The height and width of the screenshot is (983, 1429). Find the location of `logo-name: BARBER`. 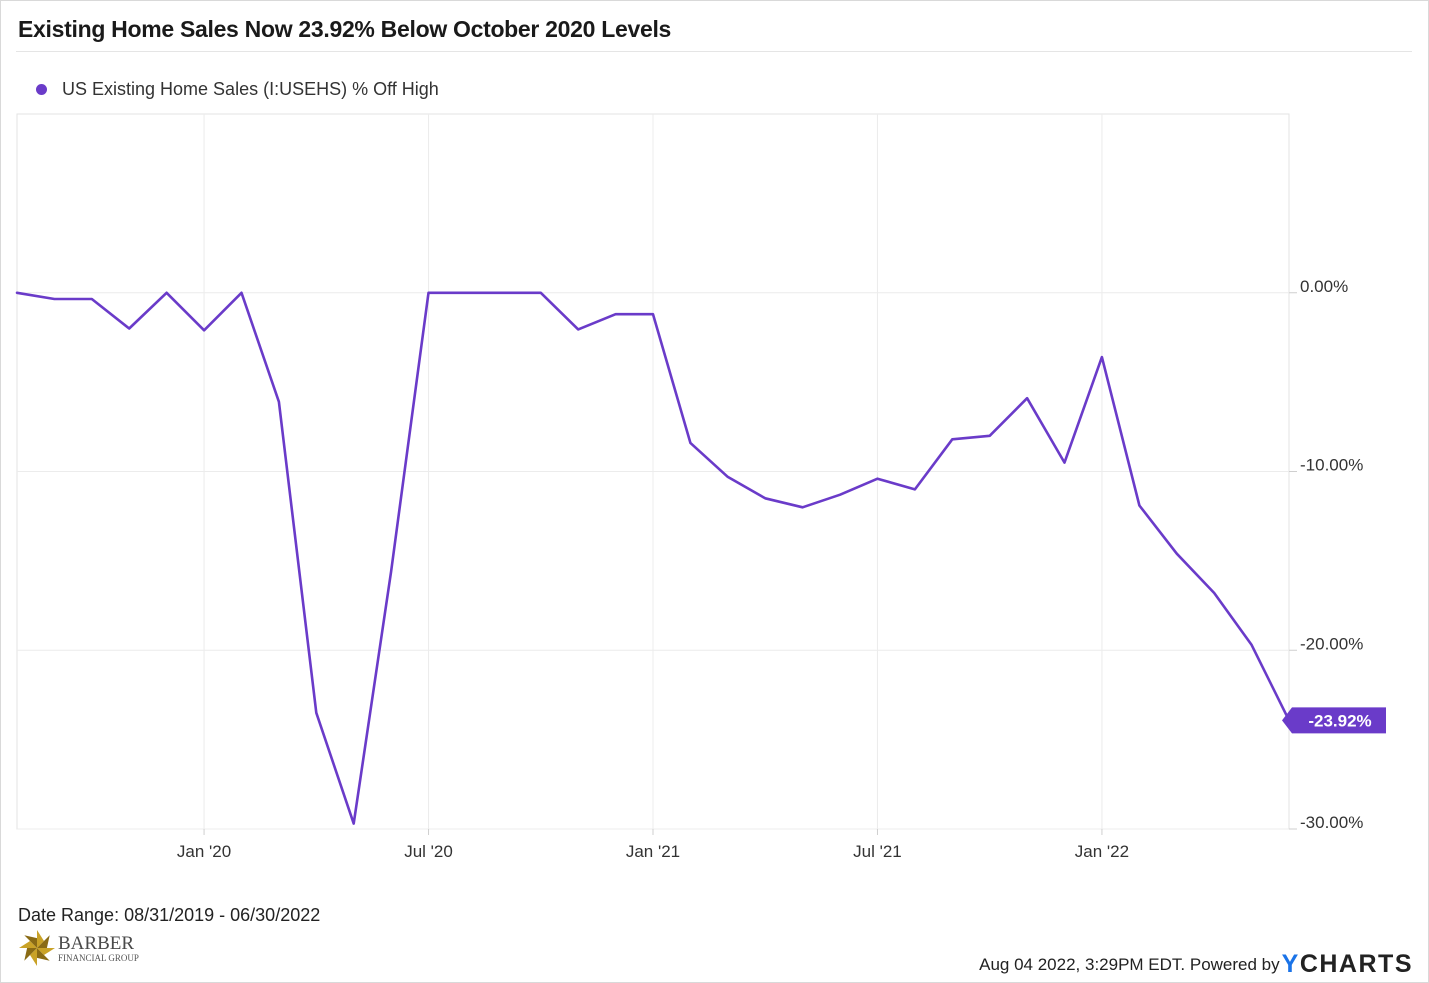

logo-name: BARBER is located at coordinates (96, 943).